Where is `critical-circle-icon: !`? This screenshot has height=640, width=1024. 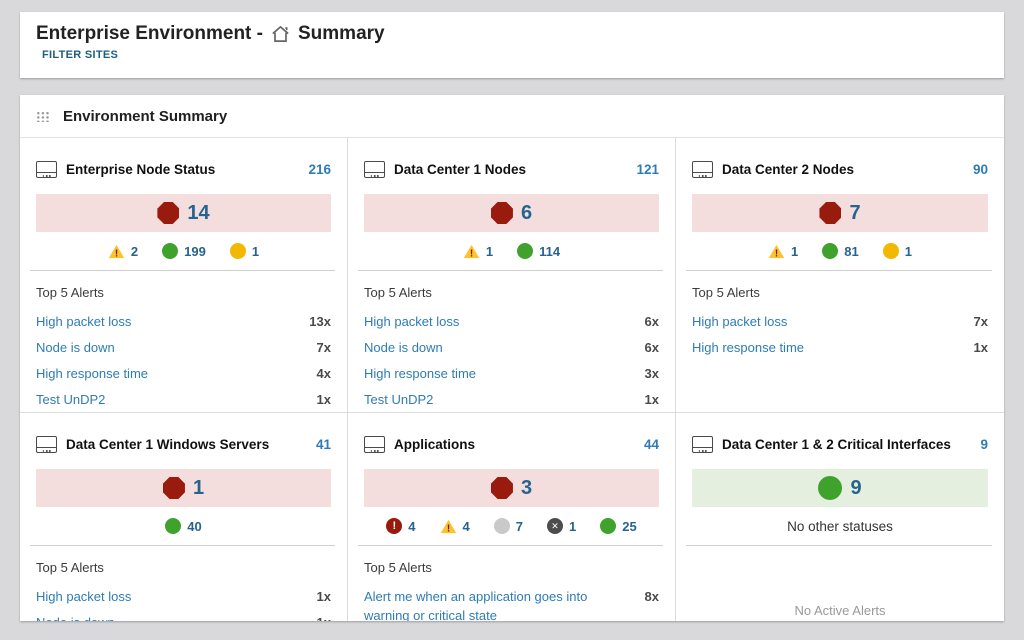 critical-circle-icon: ! is located at coordinates (394, 526).